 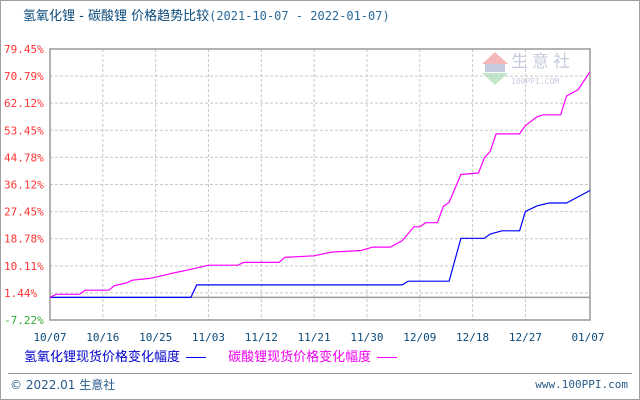 I want to click on y-tick-label: 62.12%, so click(x=24, y=103).